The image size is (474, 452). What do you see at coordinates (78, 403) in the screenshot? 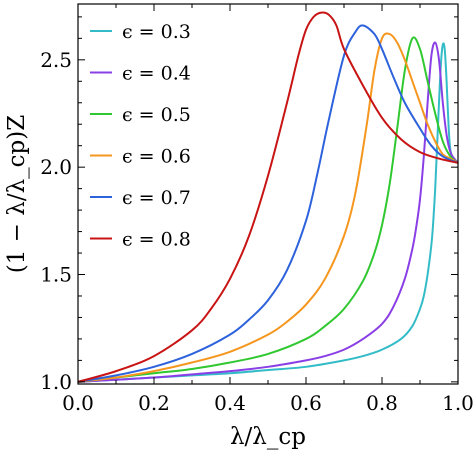
I see `x-tick-label: 0.0` at bounding box center [78, 403].